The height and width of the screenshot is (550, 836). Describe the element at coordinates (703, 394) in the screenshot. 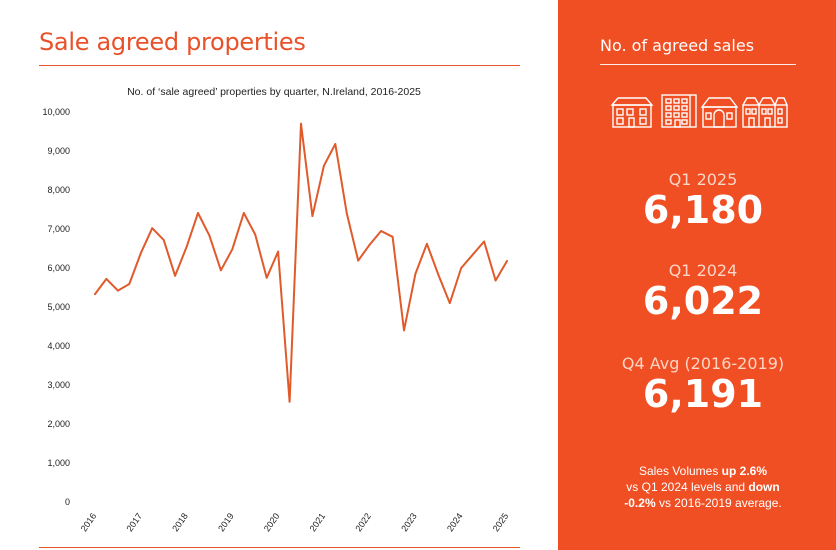

I see `stat-value-q4-avg: 6,191` at that location.